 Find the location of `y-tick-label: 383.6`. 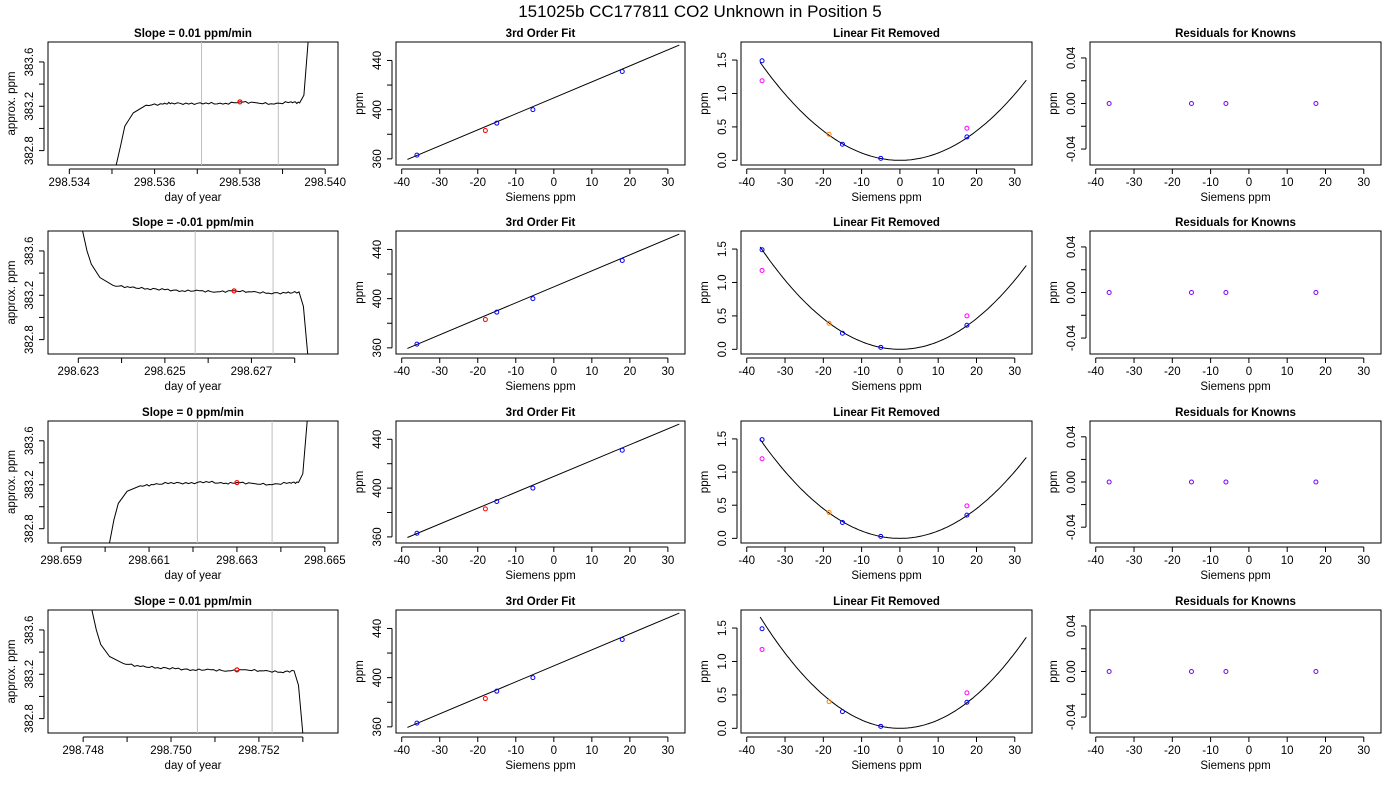

y-tick-label: 383.6 is located at coordinates (30, 440).